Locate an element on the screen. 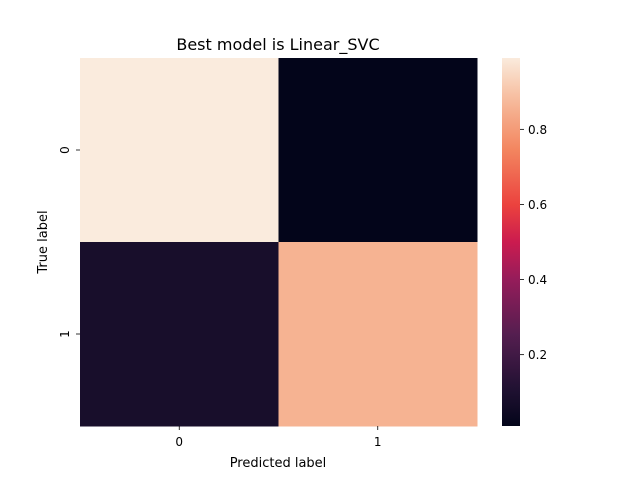 This screenshot has height=480, width=640. y-tick-label-0: 0 is located at coordinates (65, 150).